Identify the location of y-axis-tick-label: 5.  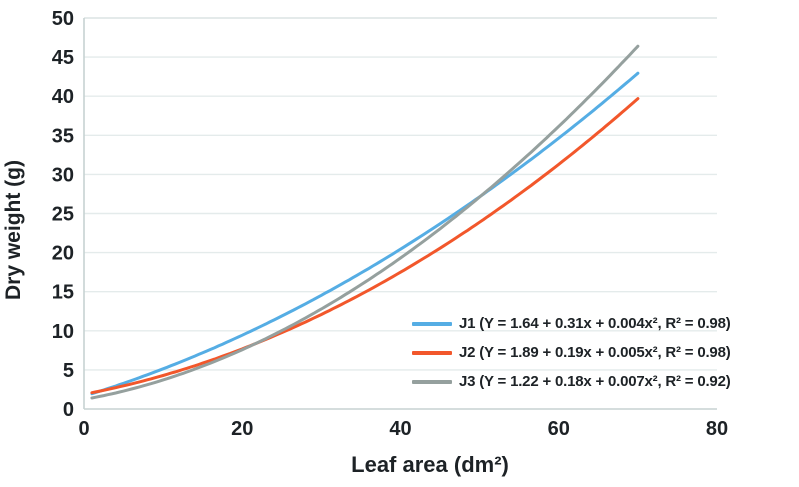
(68, 371).